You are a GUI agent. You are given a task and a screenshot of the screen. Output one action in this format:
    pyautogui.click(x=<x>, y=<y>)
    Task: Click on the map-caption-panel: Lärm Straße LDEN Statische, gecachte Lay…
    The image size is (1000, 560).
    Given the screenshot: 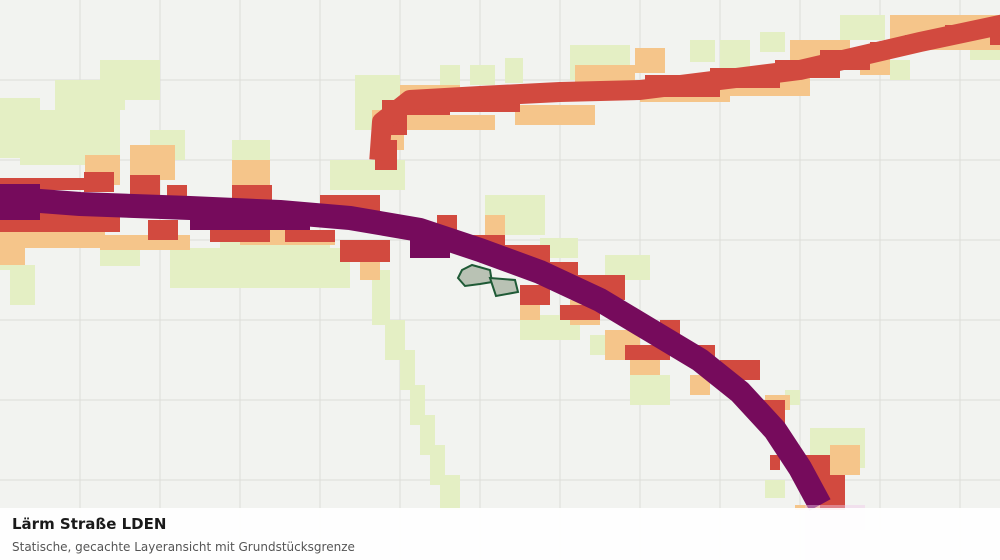 What is the action you would take?
    pyautogui.click(x=500, y=534)
    